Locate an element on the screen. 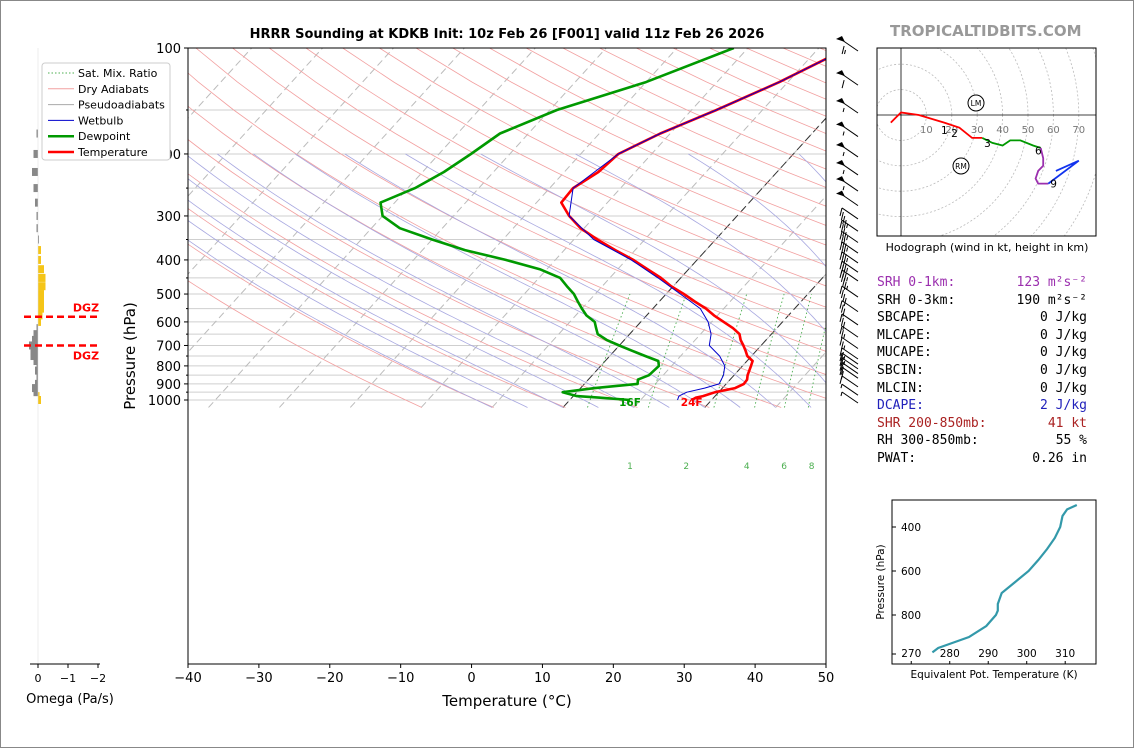 This screenshot has height=748, width=1134. stat-row: SRH 0-1km: 123 m²s⁻² is located at coordinates (982, 283).